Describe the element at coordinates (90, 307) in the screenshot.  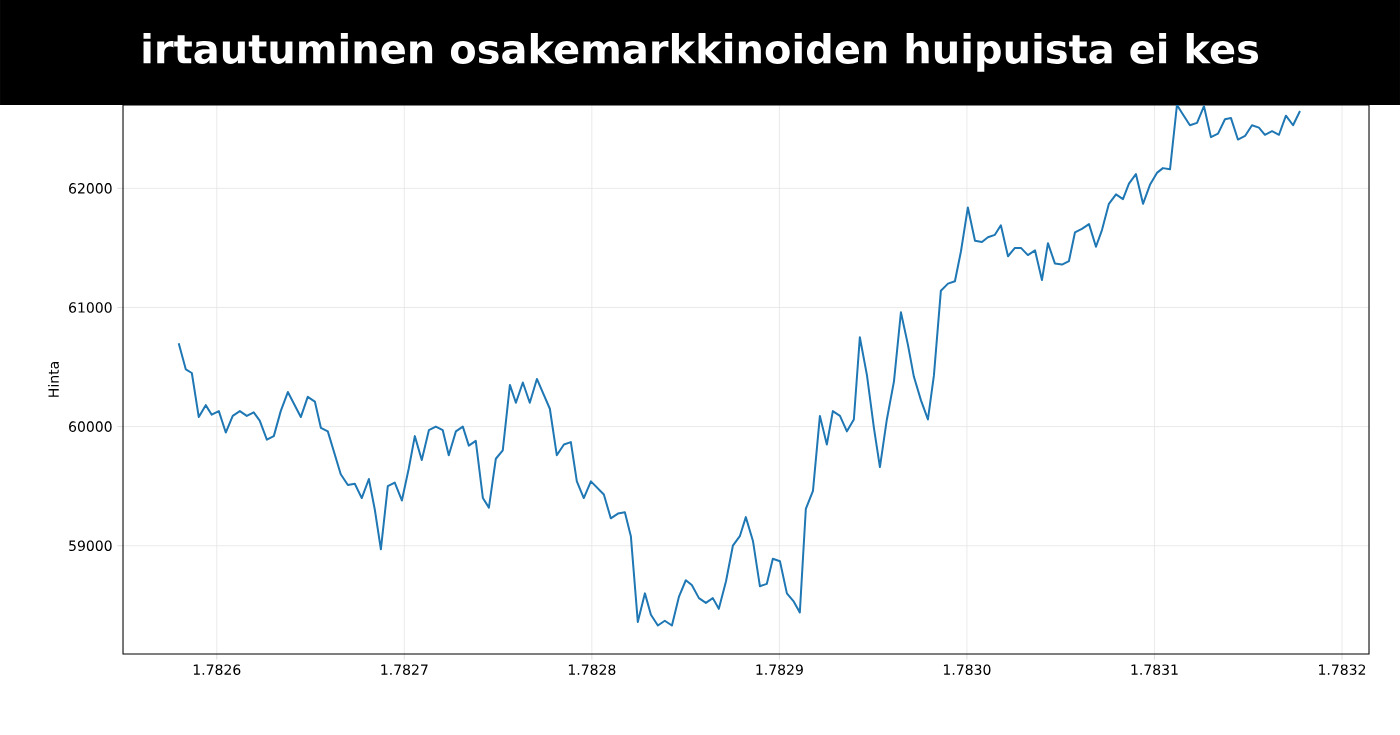
I see `y-tick-label: 61000` at that location.